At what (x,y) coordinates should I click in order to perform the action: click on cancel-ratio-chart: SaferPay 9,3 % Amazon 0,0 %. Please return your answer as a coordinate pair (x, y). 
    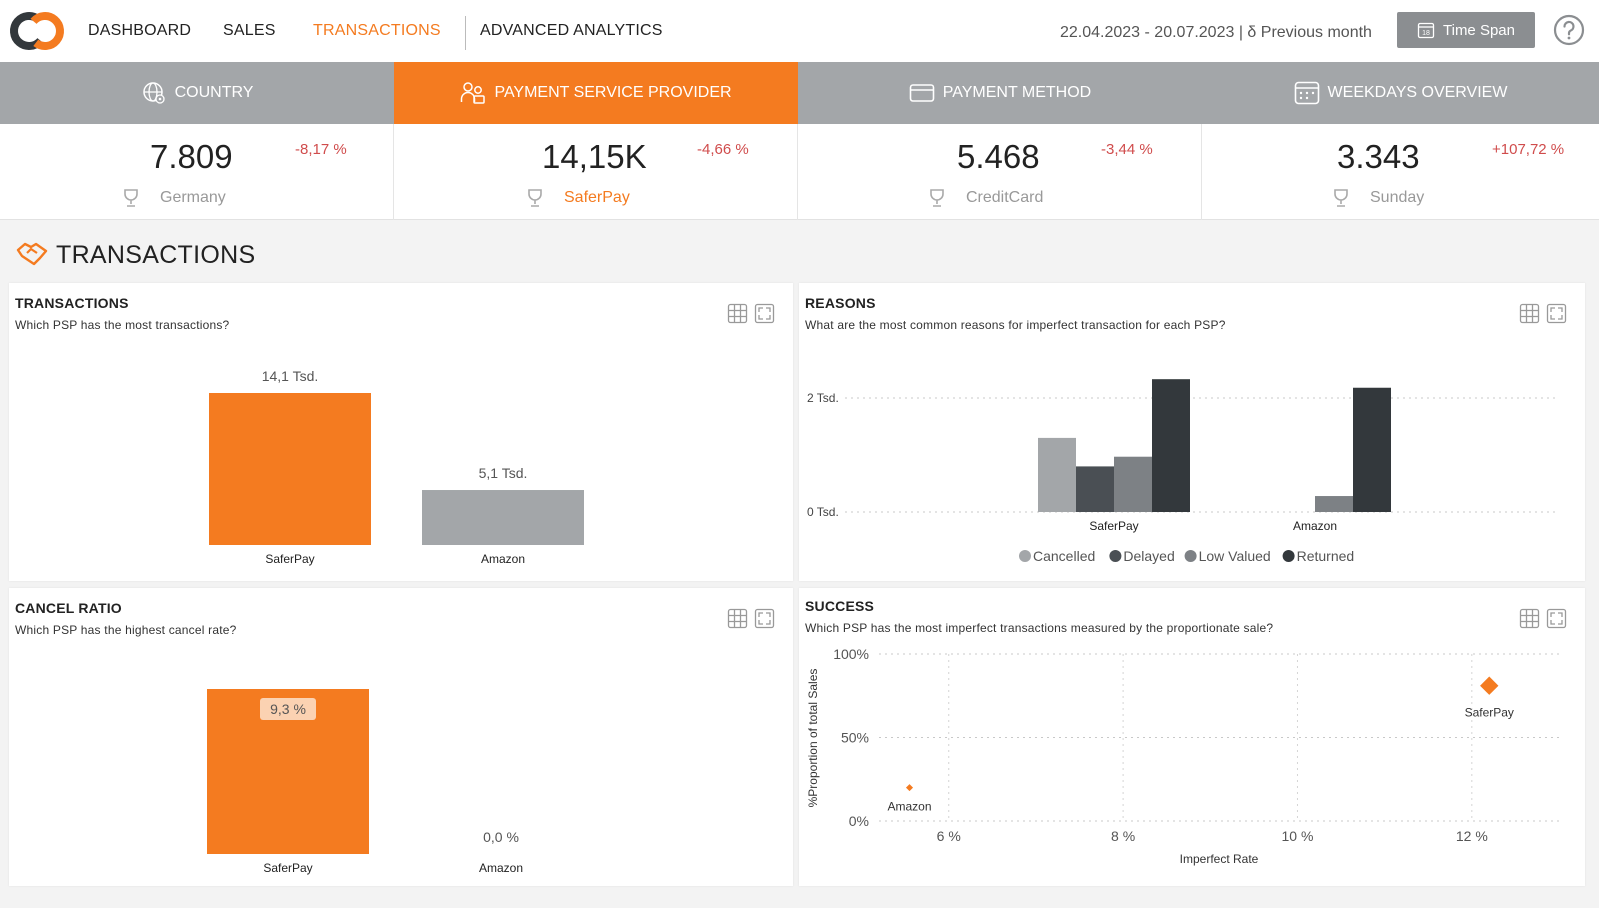
    Looking at the image, I should click on (365, 782).